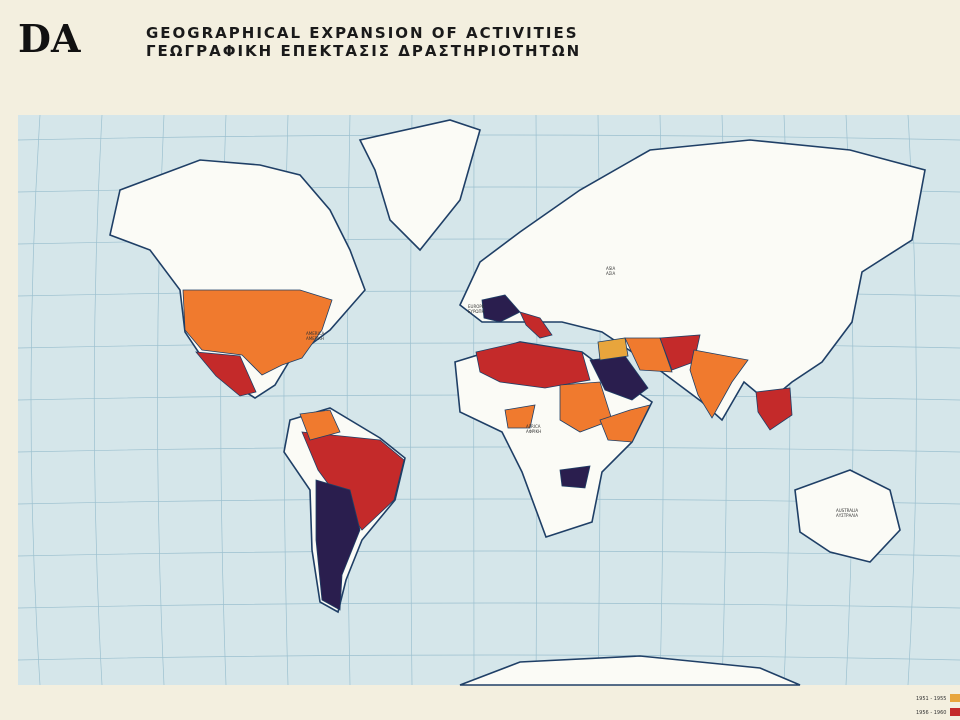 The width and height of the screenshot is (960, 720). Describe the element at coordinates (575, 477) in the screenshot. I see `zambia` at that location.